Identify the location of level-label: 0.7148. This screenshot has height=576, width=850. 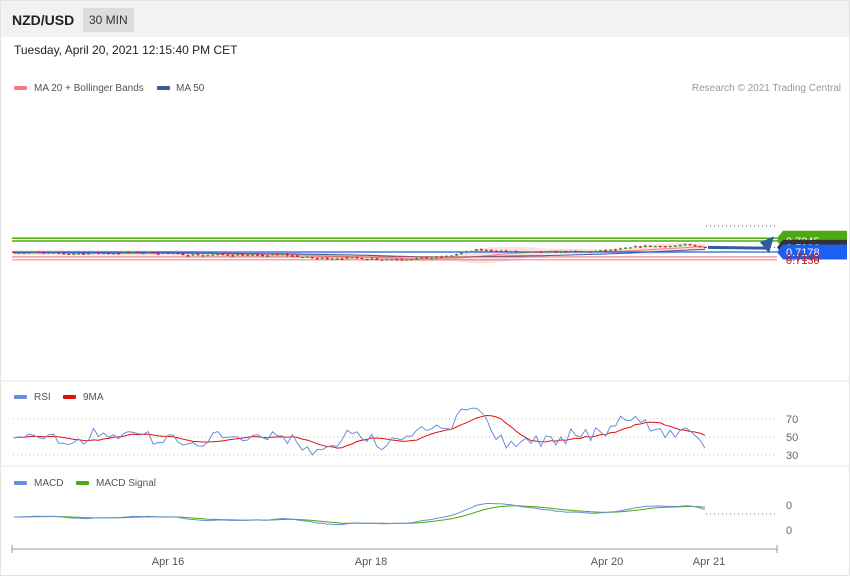
(803, 258).